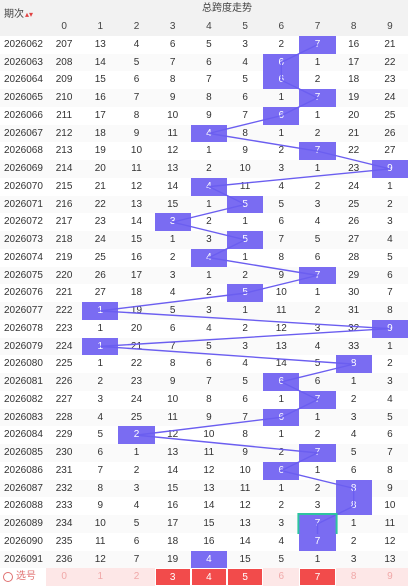 This screenshot has width=408, height=586. What do you see at coordinates (281, 27) in the screenshot?
I see `column-header-6: 6` at bounding box center [281, 27].